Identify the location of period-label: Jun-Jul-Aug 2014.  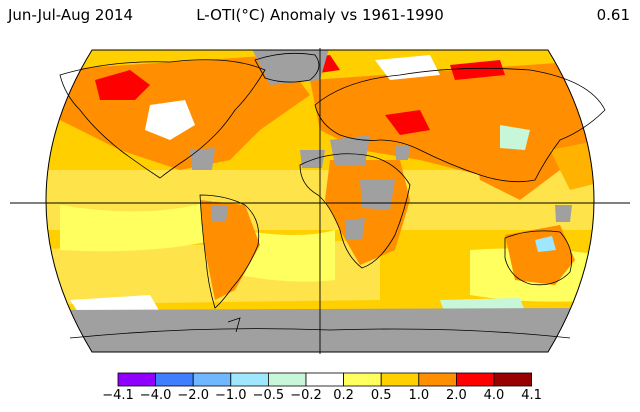
(71, 15).